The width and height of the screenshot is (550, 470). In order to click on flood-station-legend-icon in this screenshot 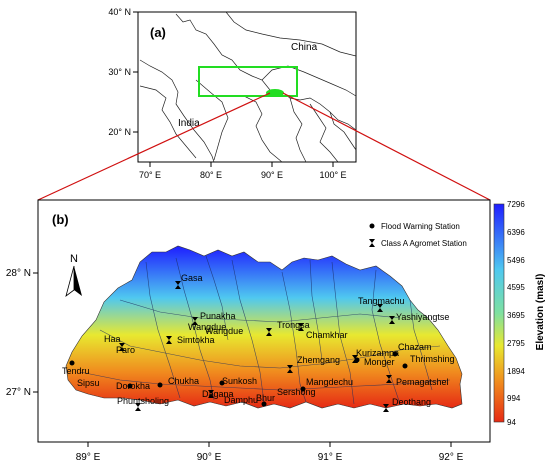, I will do `click(372, 226)`.